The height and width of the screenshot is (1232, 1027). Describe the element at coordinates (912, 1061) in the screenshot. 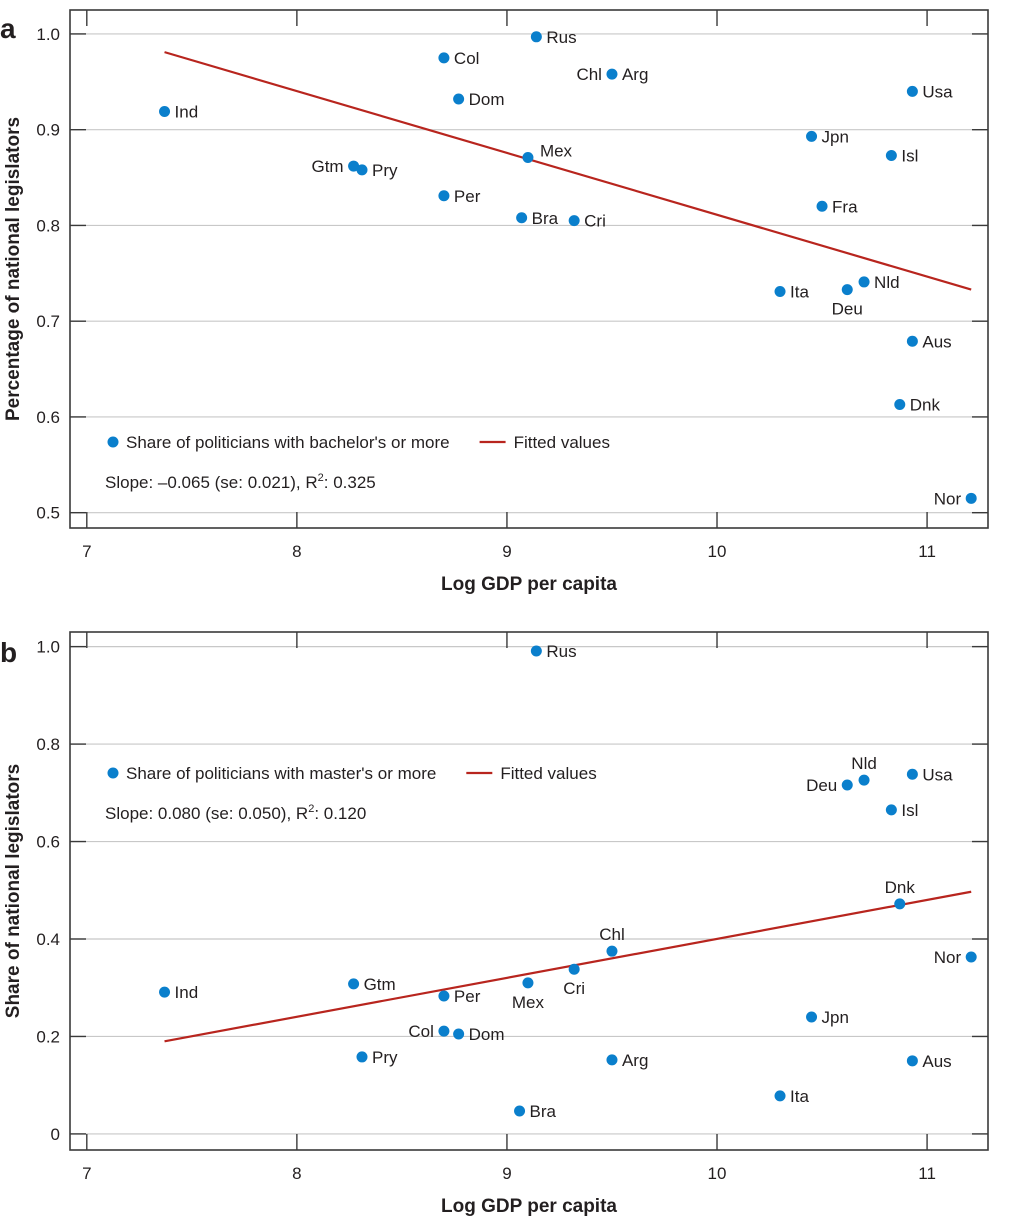

I see `data-point-aus` at that location.